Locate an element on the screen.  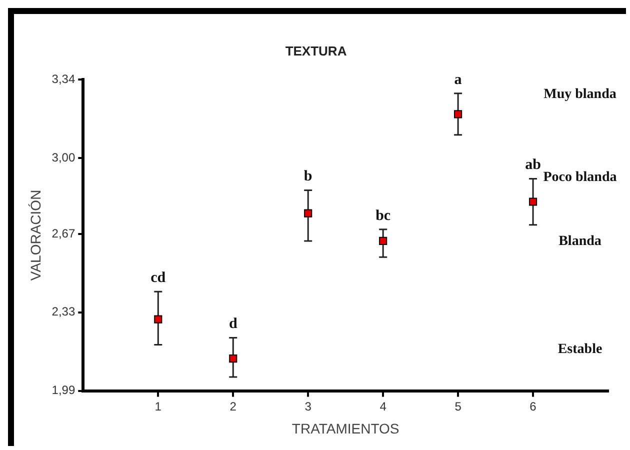
x-tick-label: 1 is located at coordinates (158, 406).